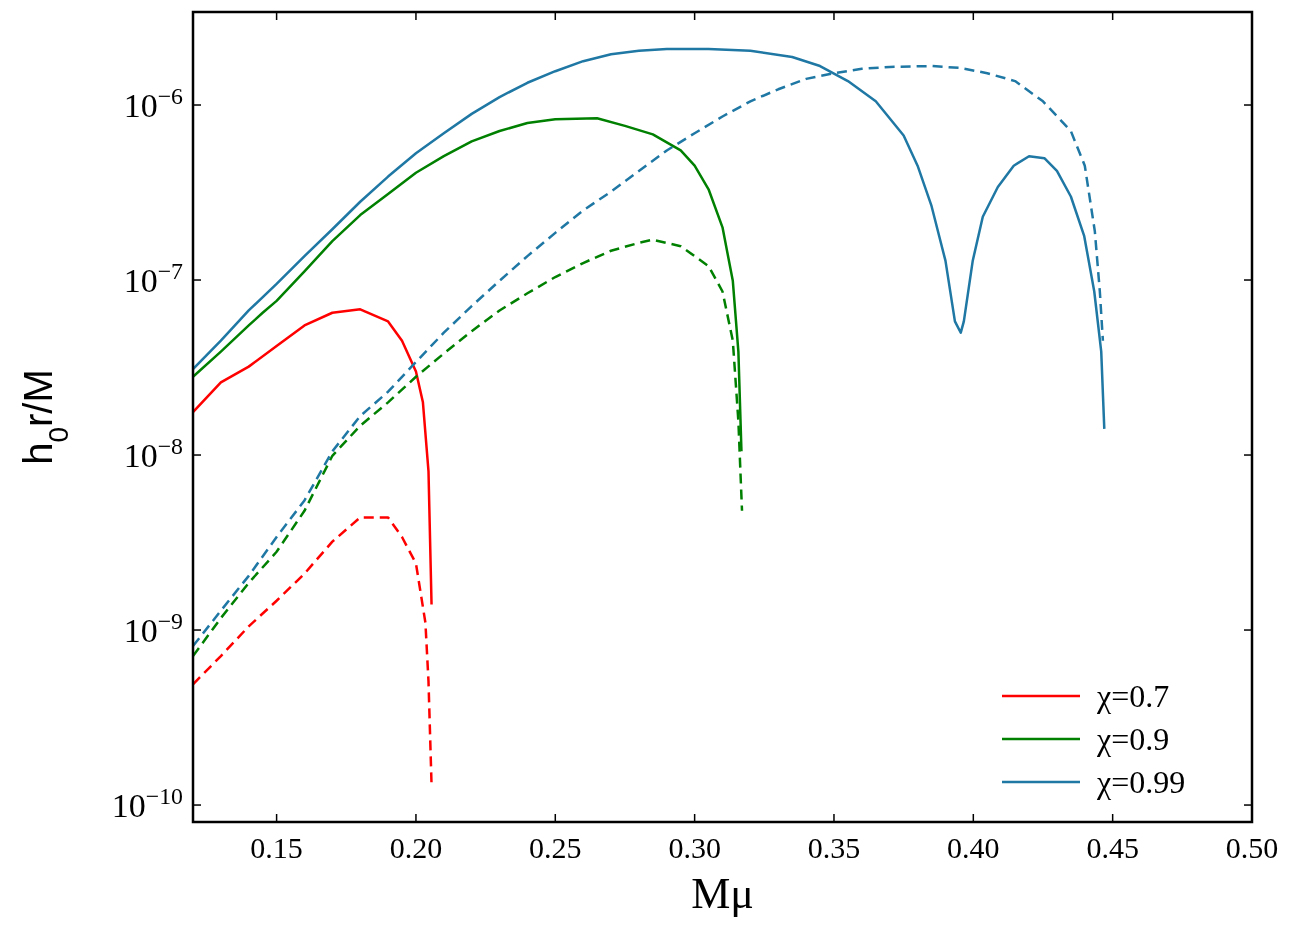  I want to click on x-tick-label: 0.45, so click(1112, 847).